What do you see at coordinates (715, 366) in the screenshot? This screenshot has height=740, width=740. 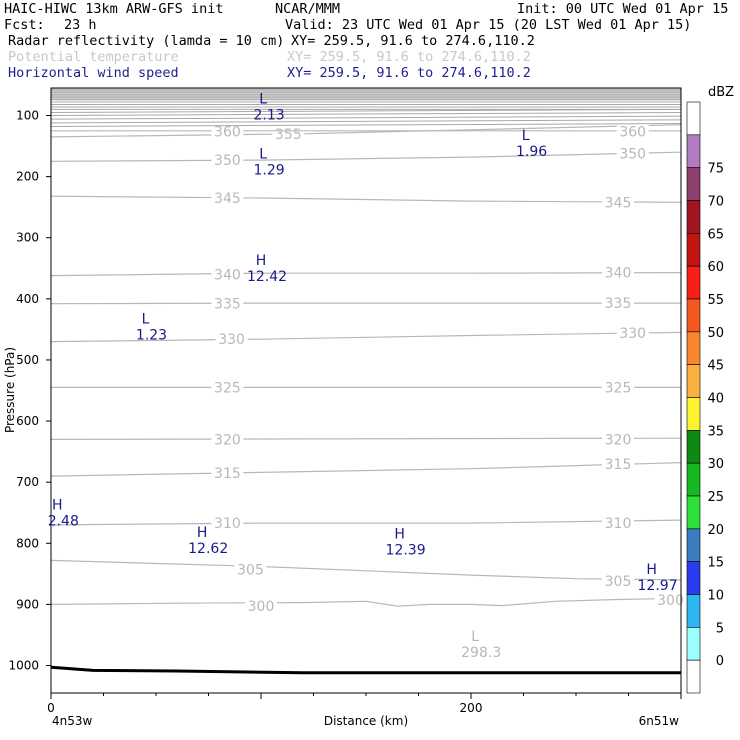 I see `colorbar-label-45: 45` at bounding box center [715, 366].